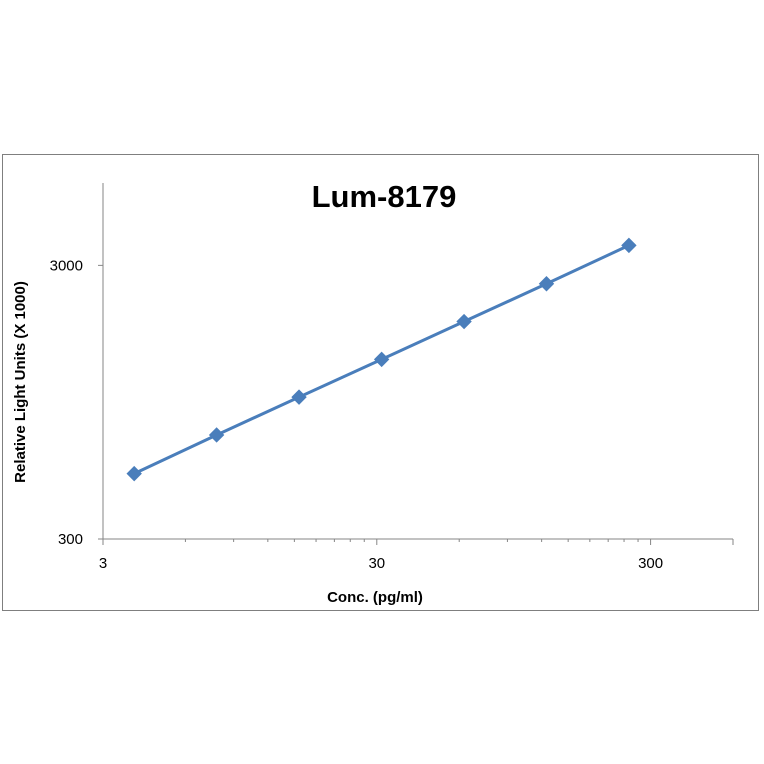 The width and height of the screenshot is (764, 764). What do you see at coordinates (20, 382) in the screenshot?
I see `y-axis-title: Relative Light Units (X 1000)` at bounding box center [20, 382].